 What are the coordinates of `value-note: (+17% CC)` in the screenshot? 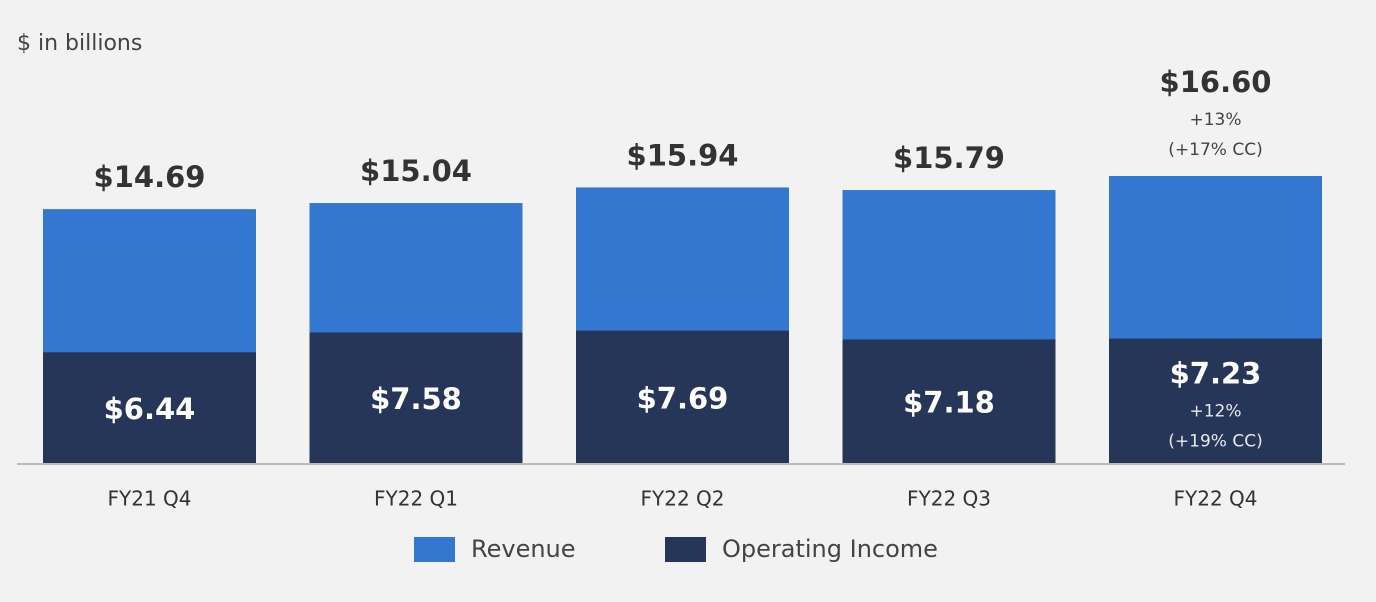 It's located at (1215, 150).